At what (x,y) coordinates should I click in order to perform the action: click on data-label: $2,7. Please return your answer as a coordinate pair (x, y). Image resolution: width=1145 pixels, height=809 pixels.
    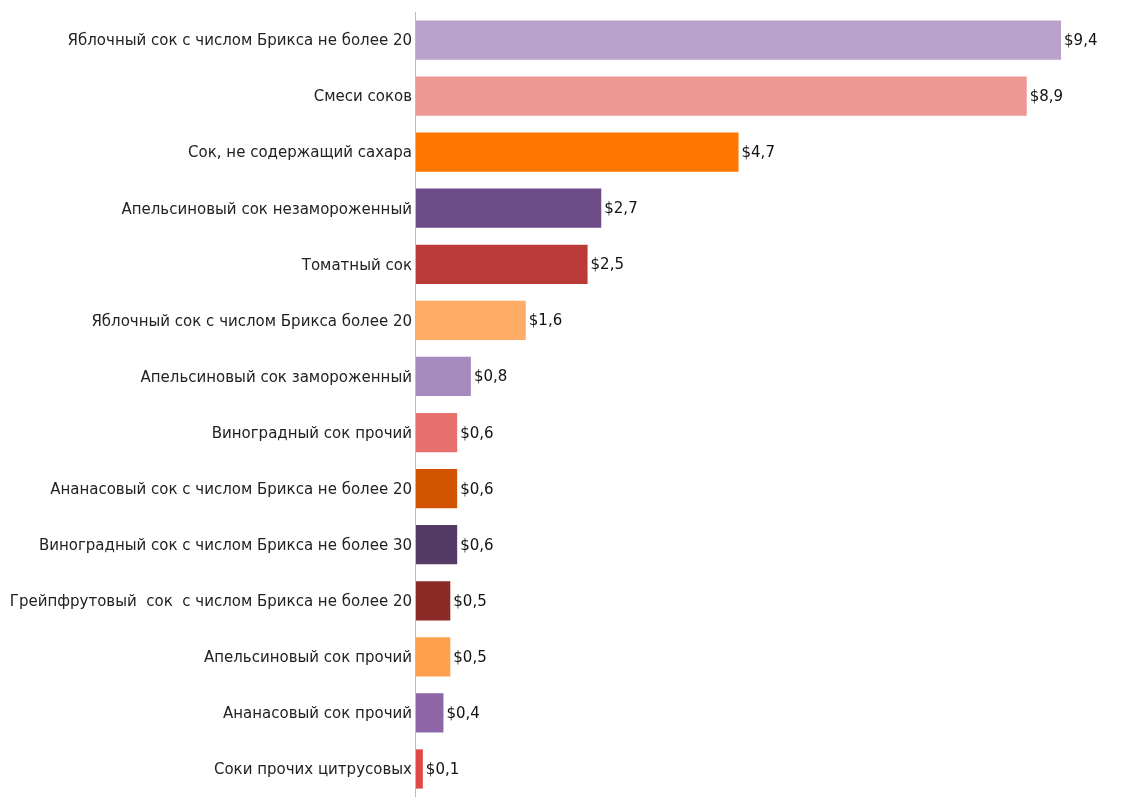
    Looking at the image, I should click on (621, 208).